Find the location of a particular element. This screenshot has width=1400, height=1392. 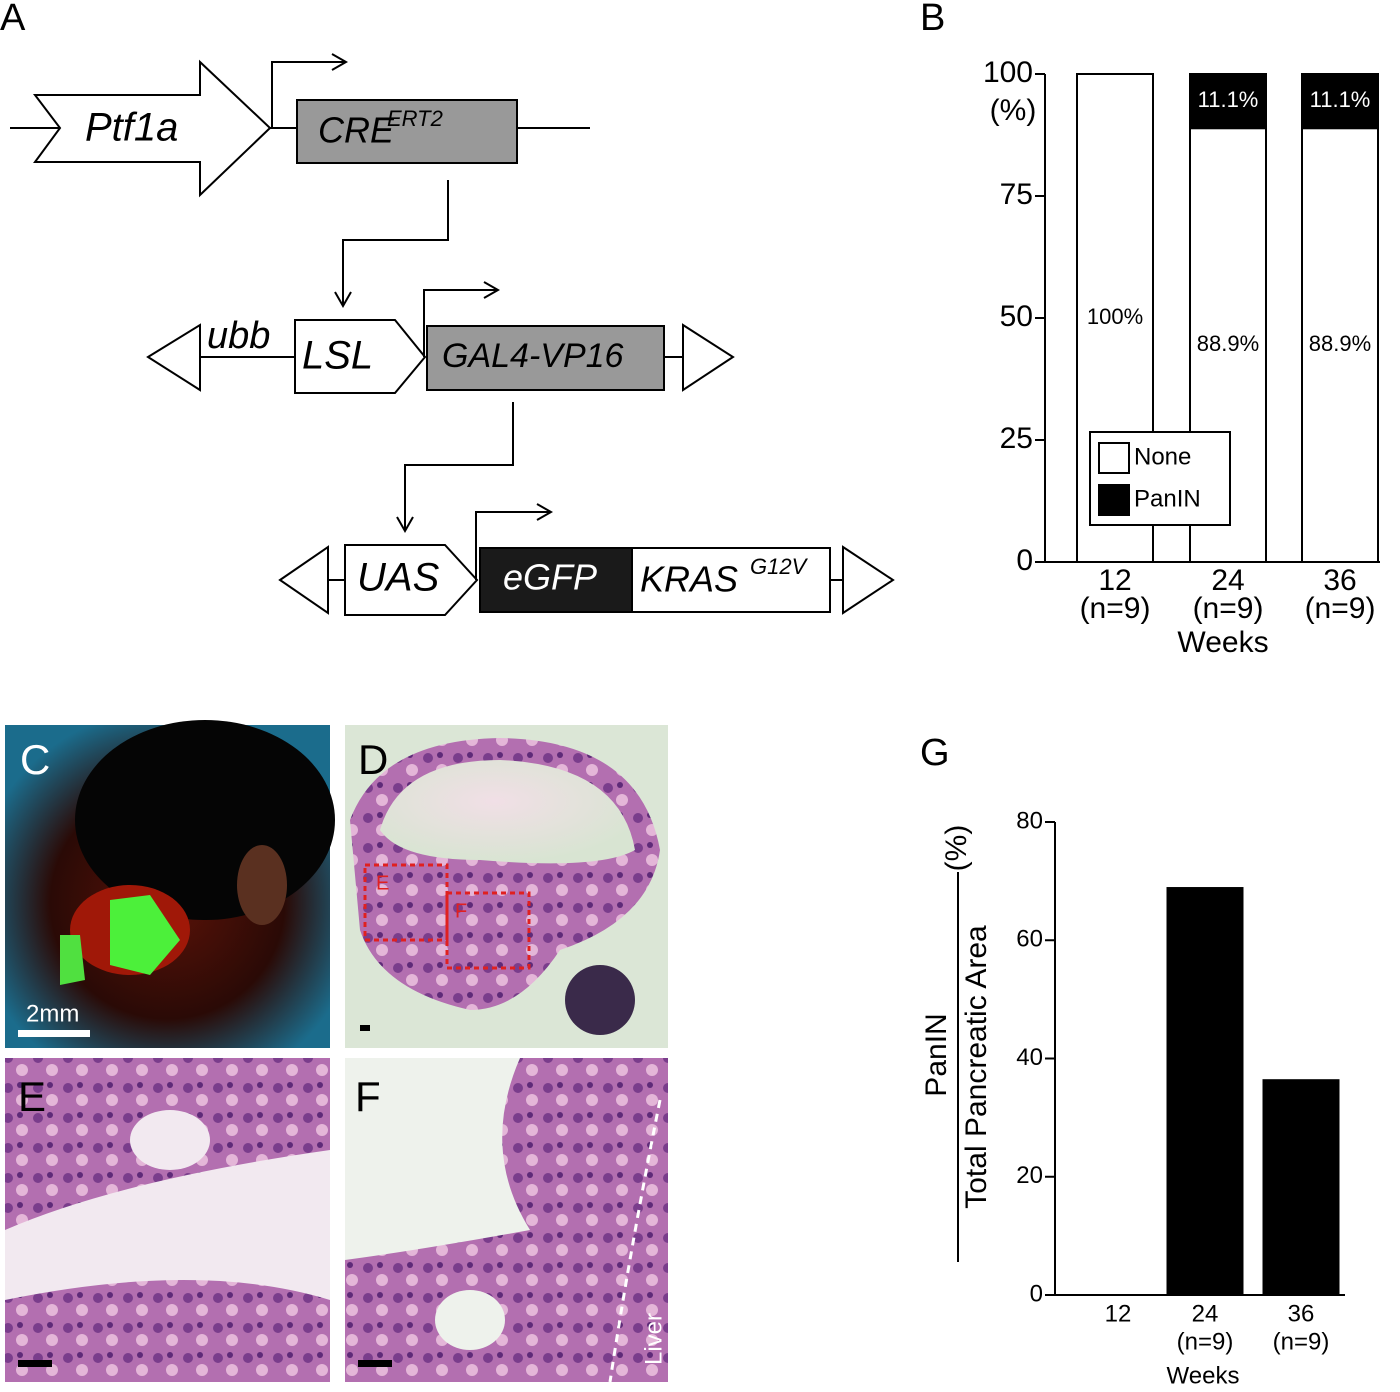

gene-label: ubb is located at coordinates (238, 336).